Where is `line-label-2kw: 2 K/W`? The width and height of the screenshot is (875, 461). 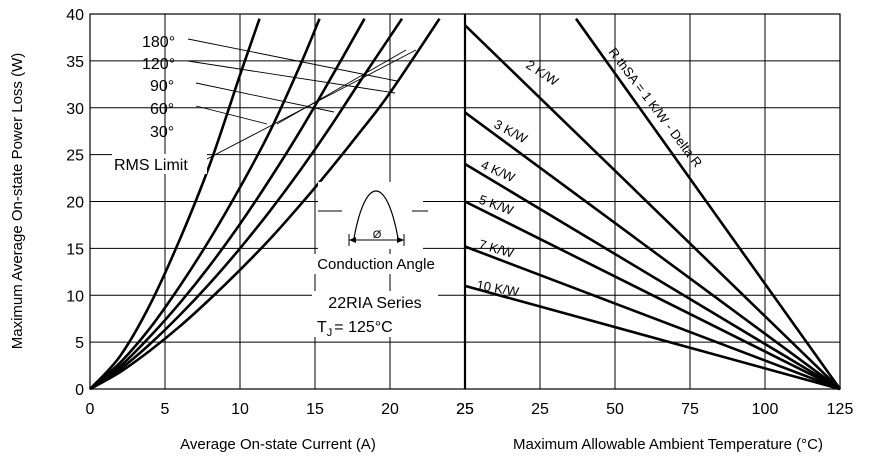
line-label-2kw: 2 K/W is located at coordinates (542, 73).